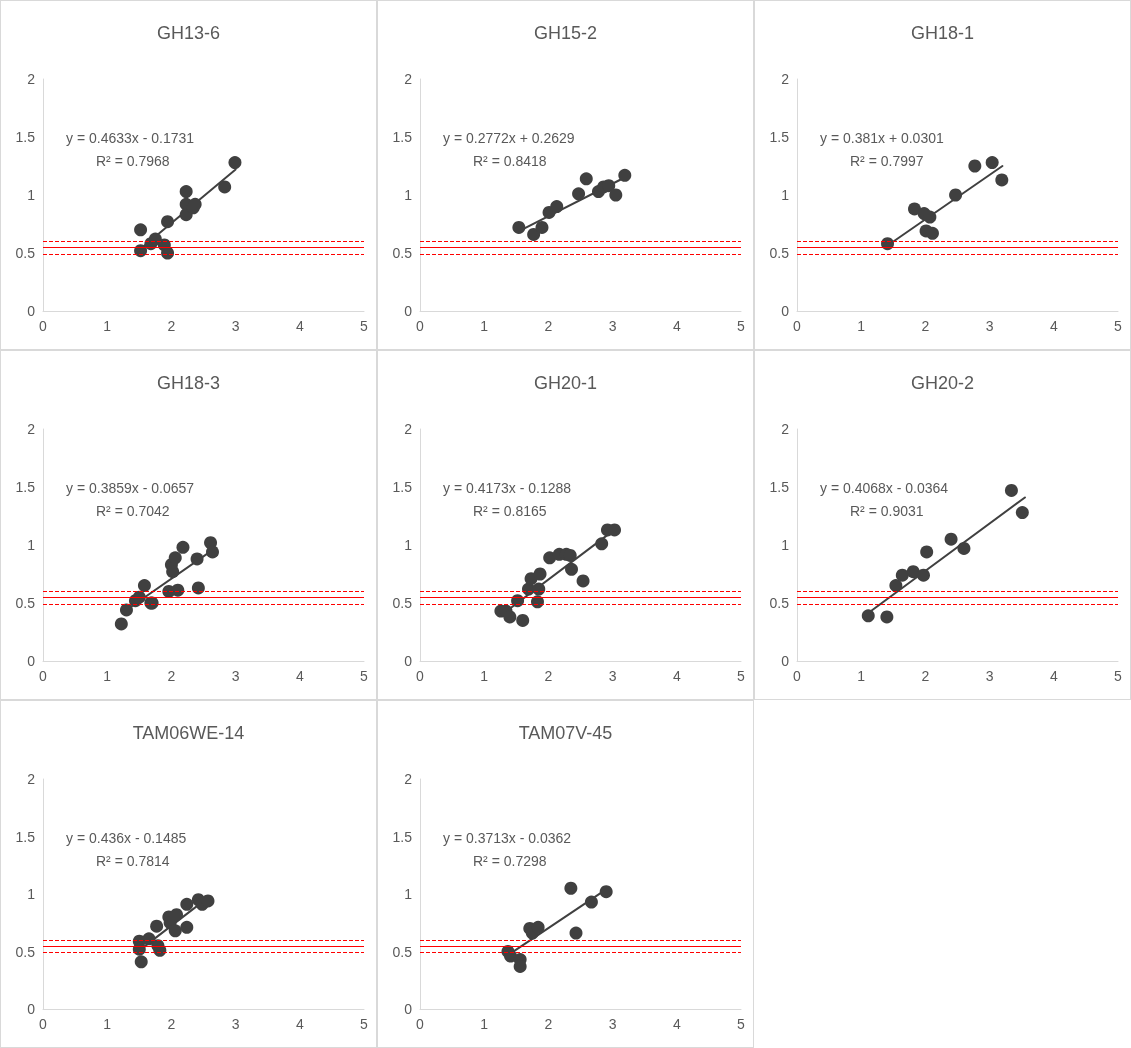 Image resolution: width=1131 pixels, height=1048 pixels. What do you see at coordinates (510, 861) in the screenshot?
I see `annotation: R² = 0.7298` at bounding box center [510, 861].